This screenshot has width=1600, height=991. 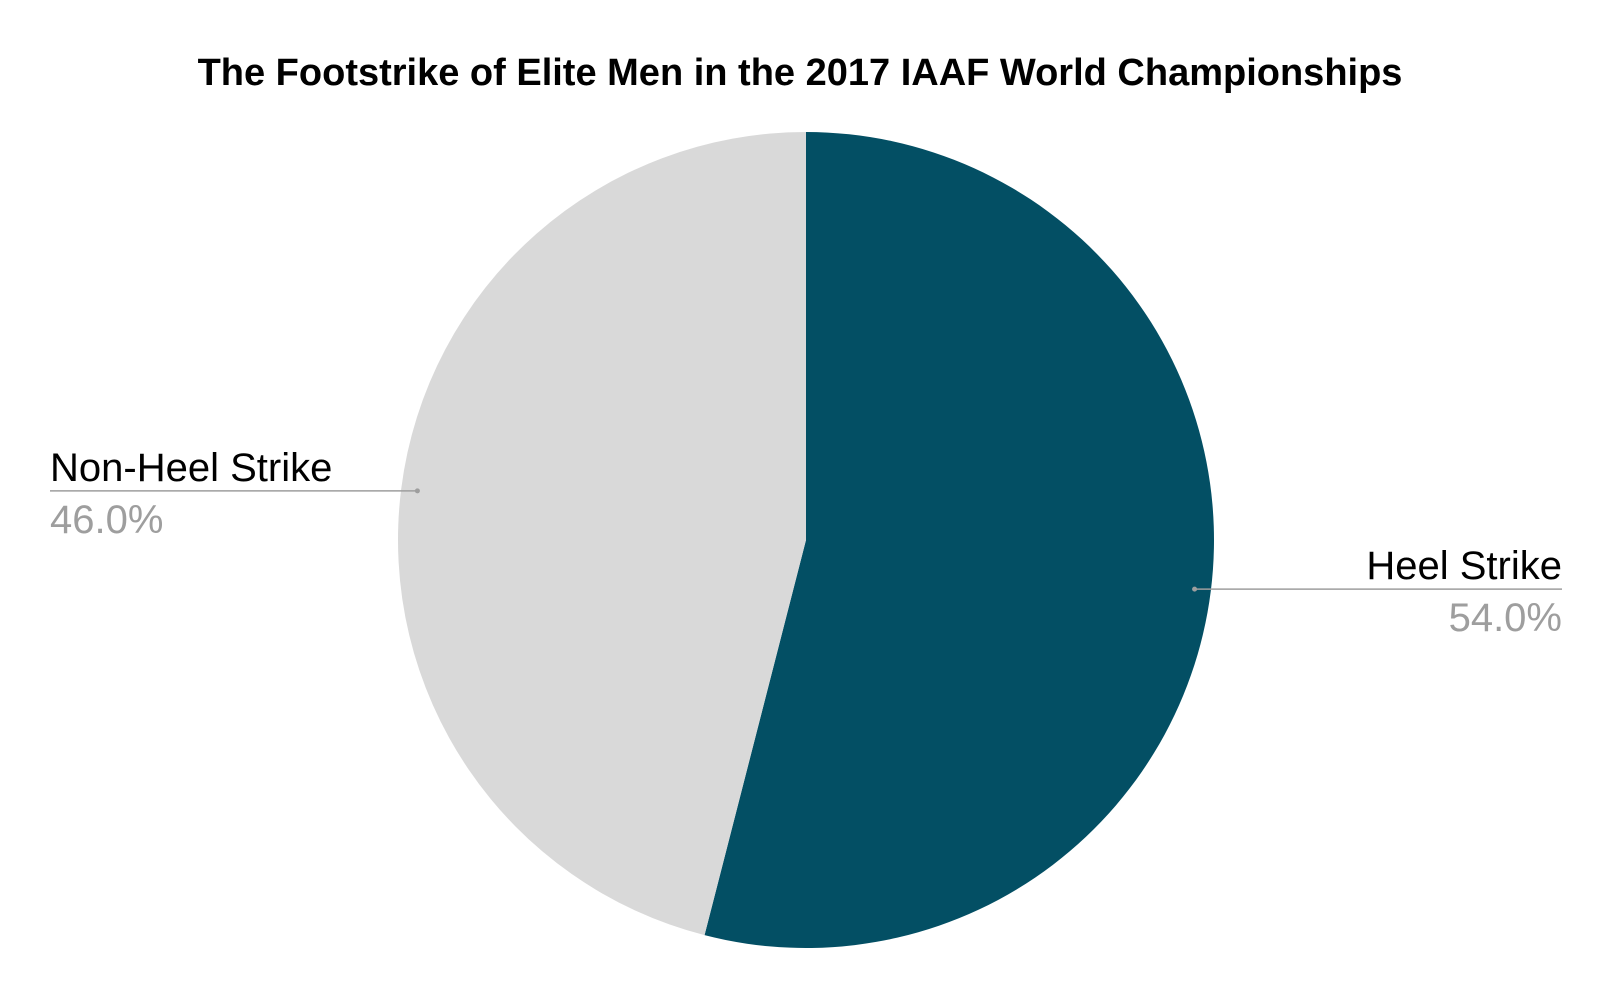 What do you see at coordinates (106, 520) in the screenshot?
I see `slice-value-non-heel-strike: 46.0%` at bounding box center [106, 520].